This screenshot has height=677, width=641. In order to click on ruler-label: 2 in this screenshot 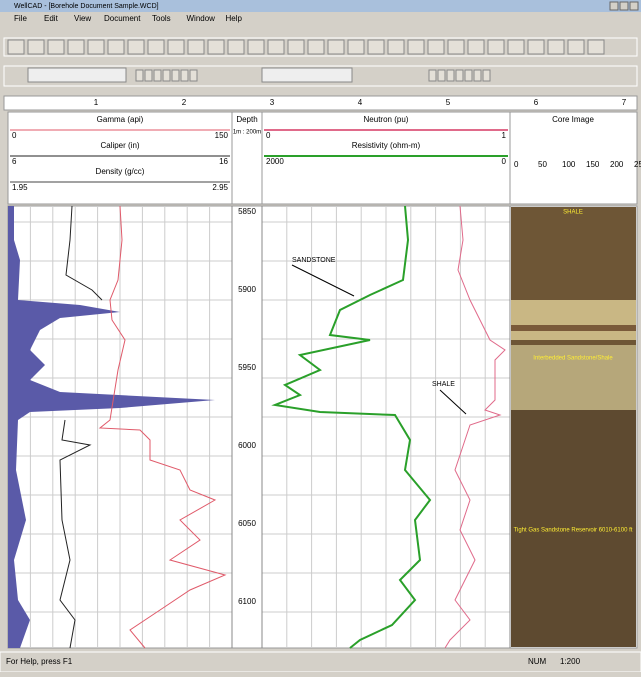, I will do `click(184, 102)`.